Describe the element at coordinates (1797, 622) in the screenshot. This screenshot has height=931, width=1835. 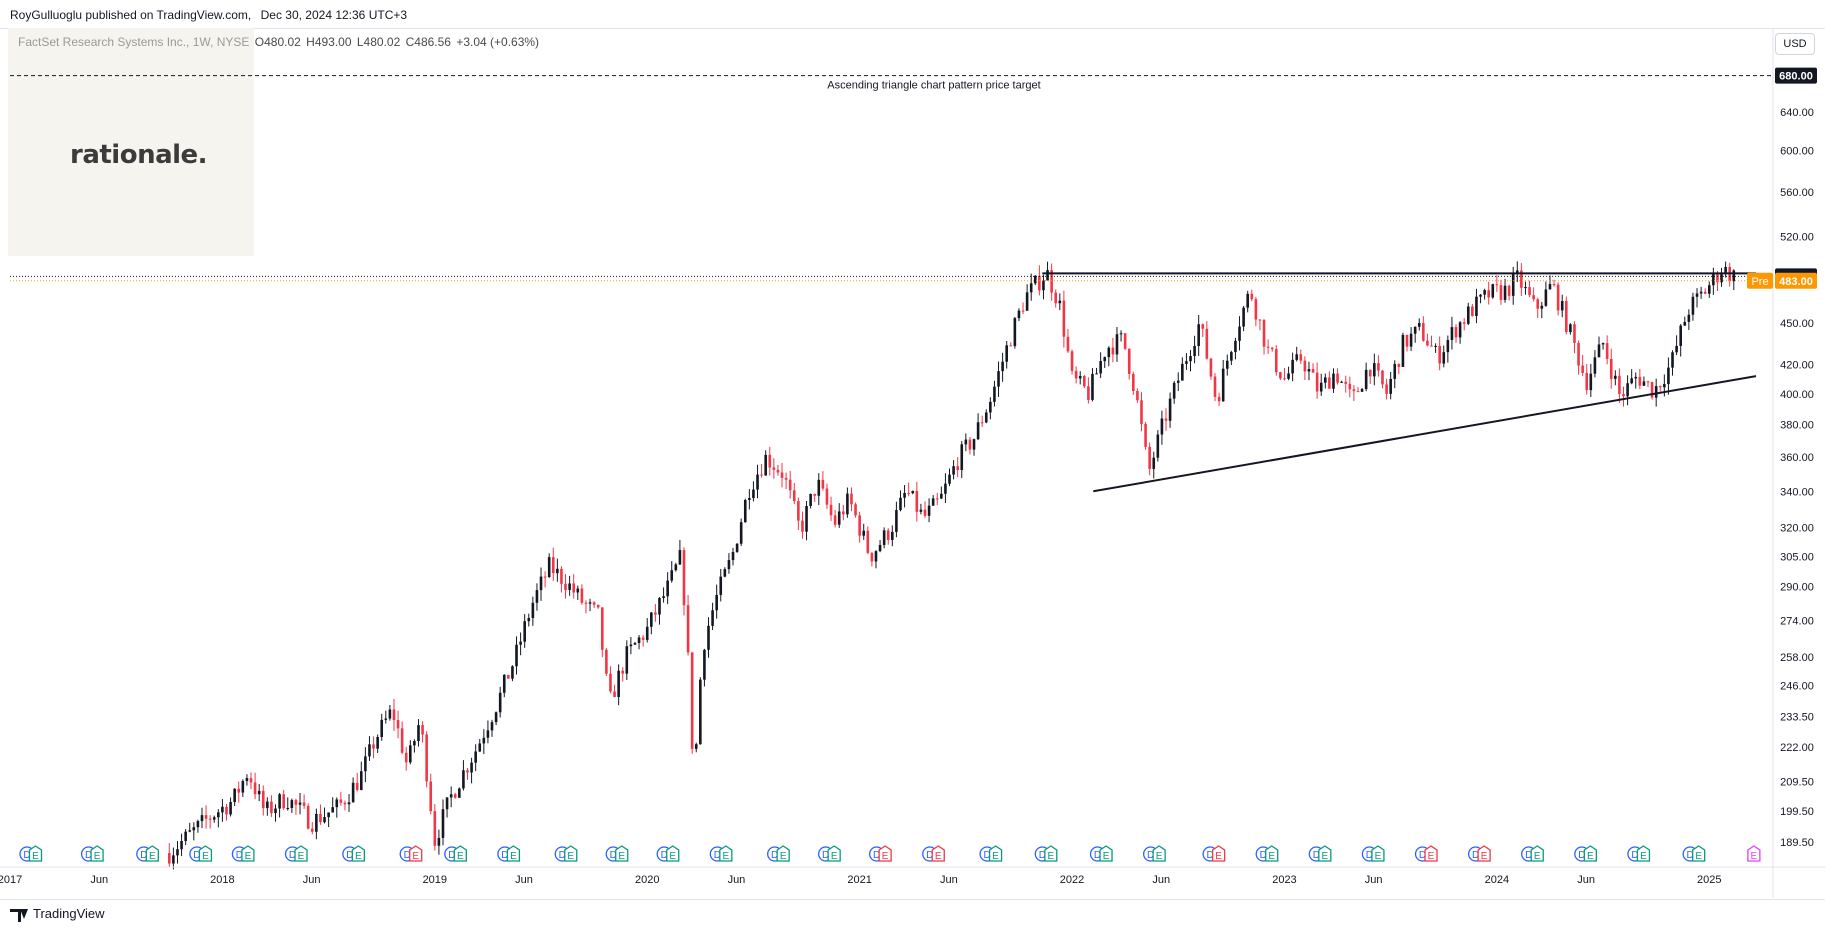
I see `price-tick-label: 274.00` at that location.